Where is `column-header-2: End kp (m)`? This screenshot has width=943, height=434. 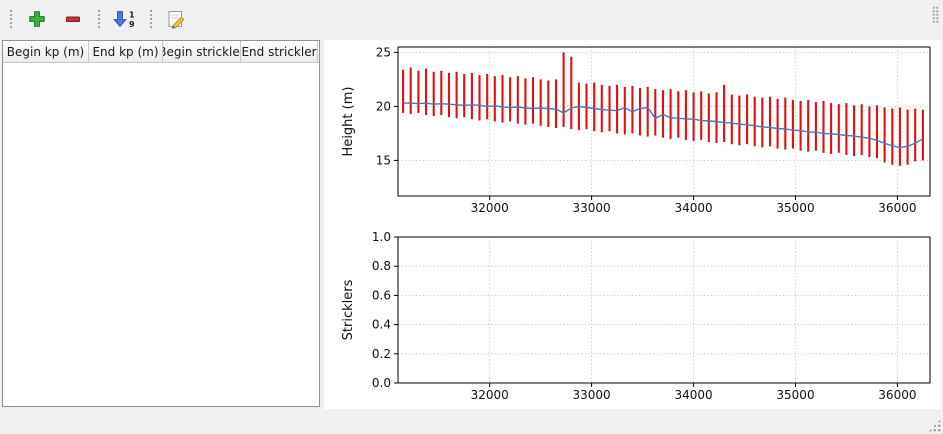 column-header-2: End kp (m) is located at coordinates (126, 51).